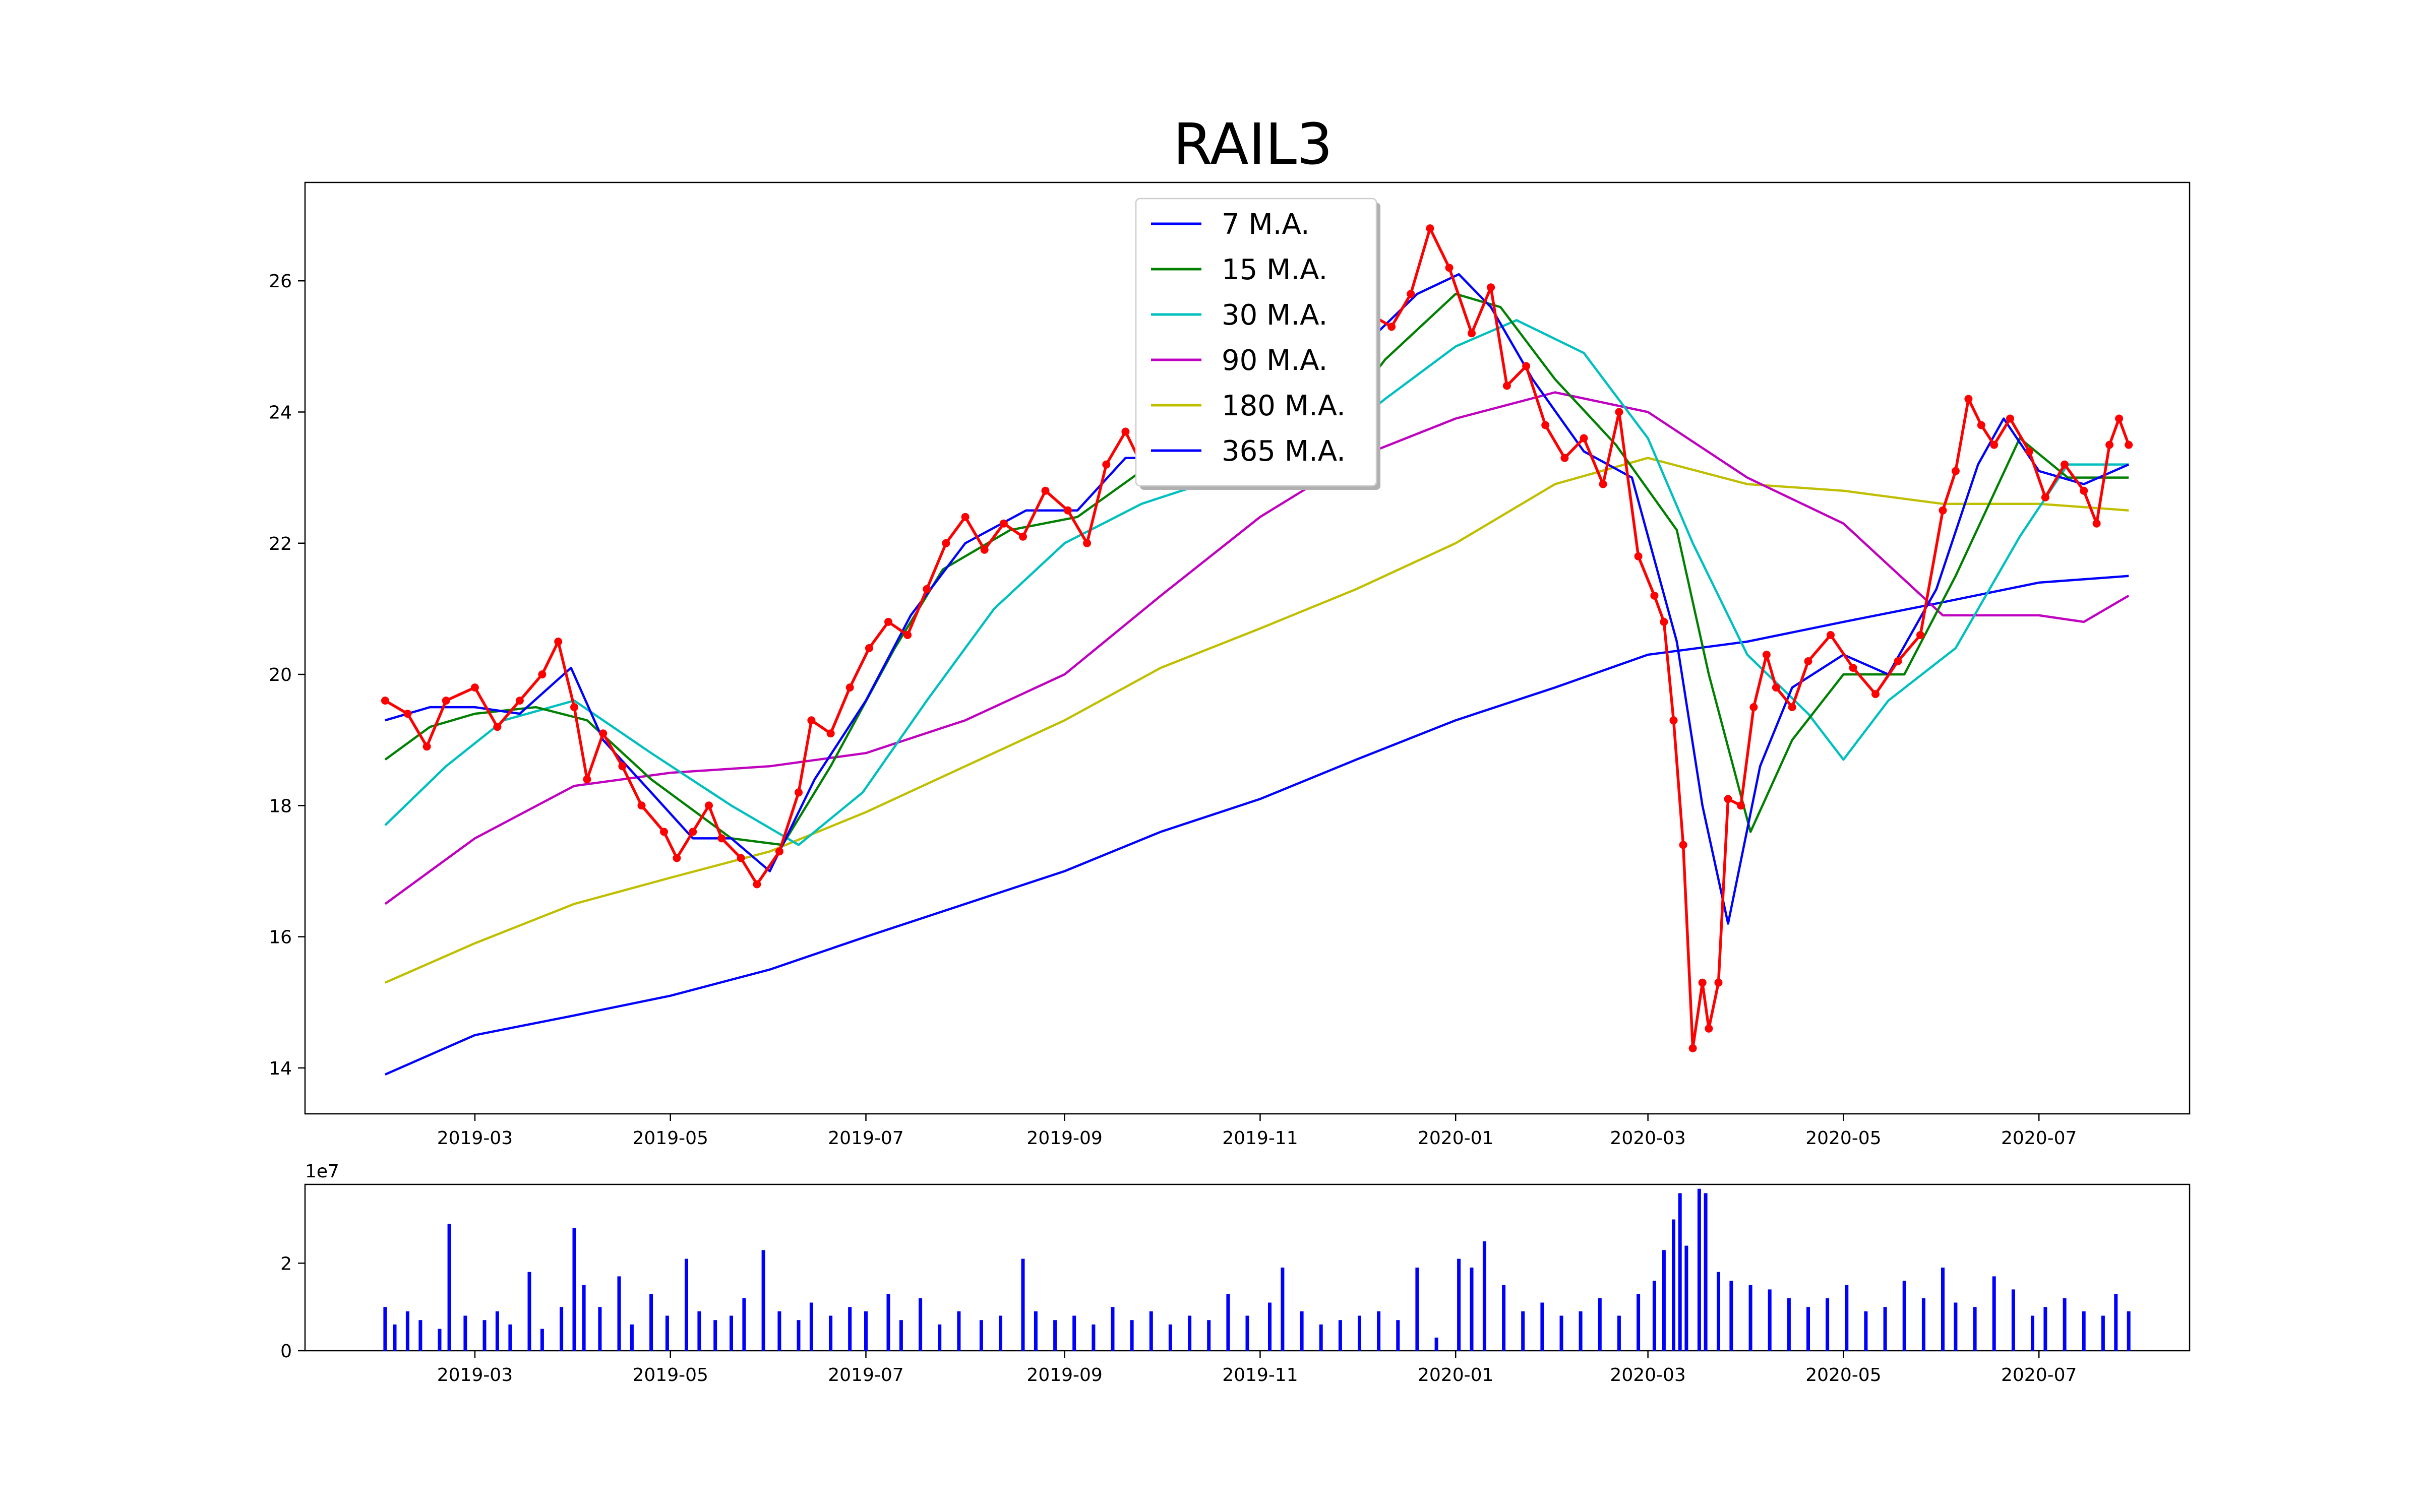 The image size is (2420, 1512). I want to click on x-tick-label: 2019-11, so click(1260, 1138).